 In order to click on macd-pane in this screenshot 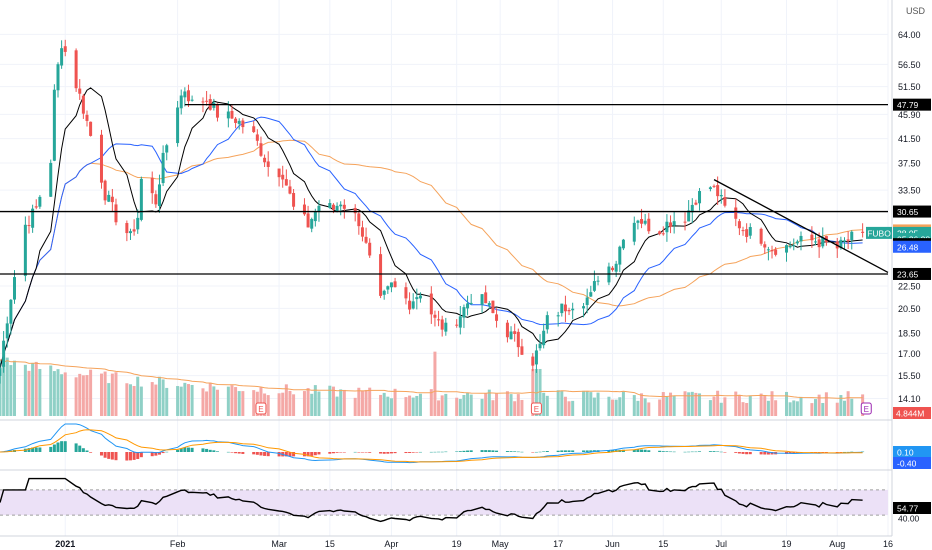, I will do `click(432, 443)`.